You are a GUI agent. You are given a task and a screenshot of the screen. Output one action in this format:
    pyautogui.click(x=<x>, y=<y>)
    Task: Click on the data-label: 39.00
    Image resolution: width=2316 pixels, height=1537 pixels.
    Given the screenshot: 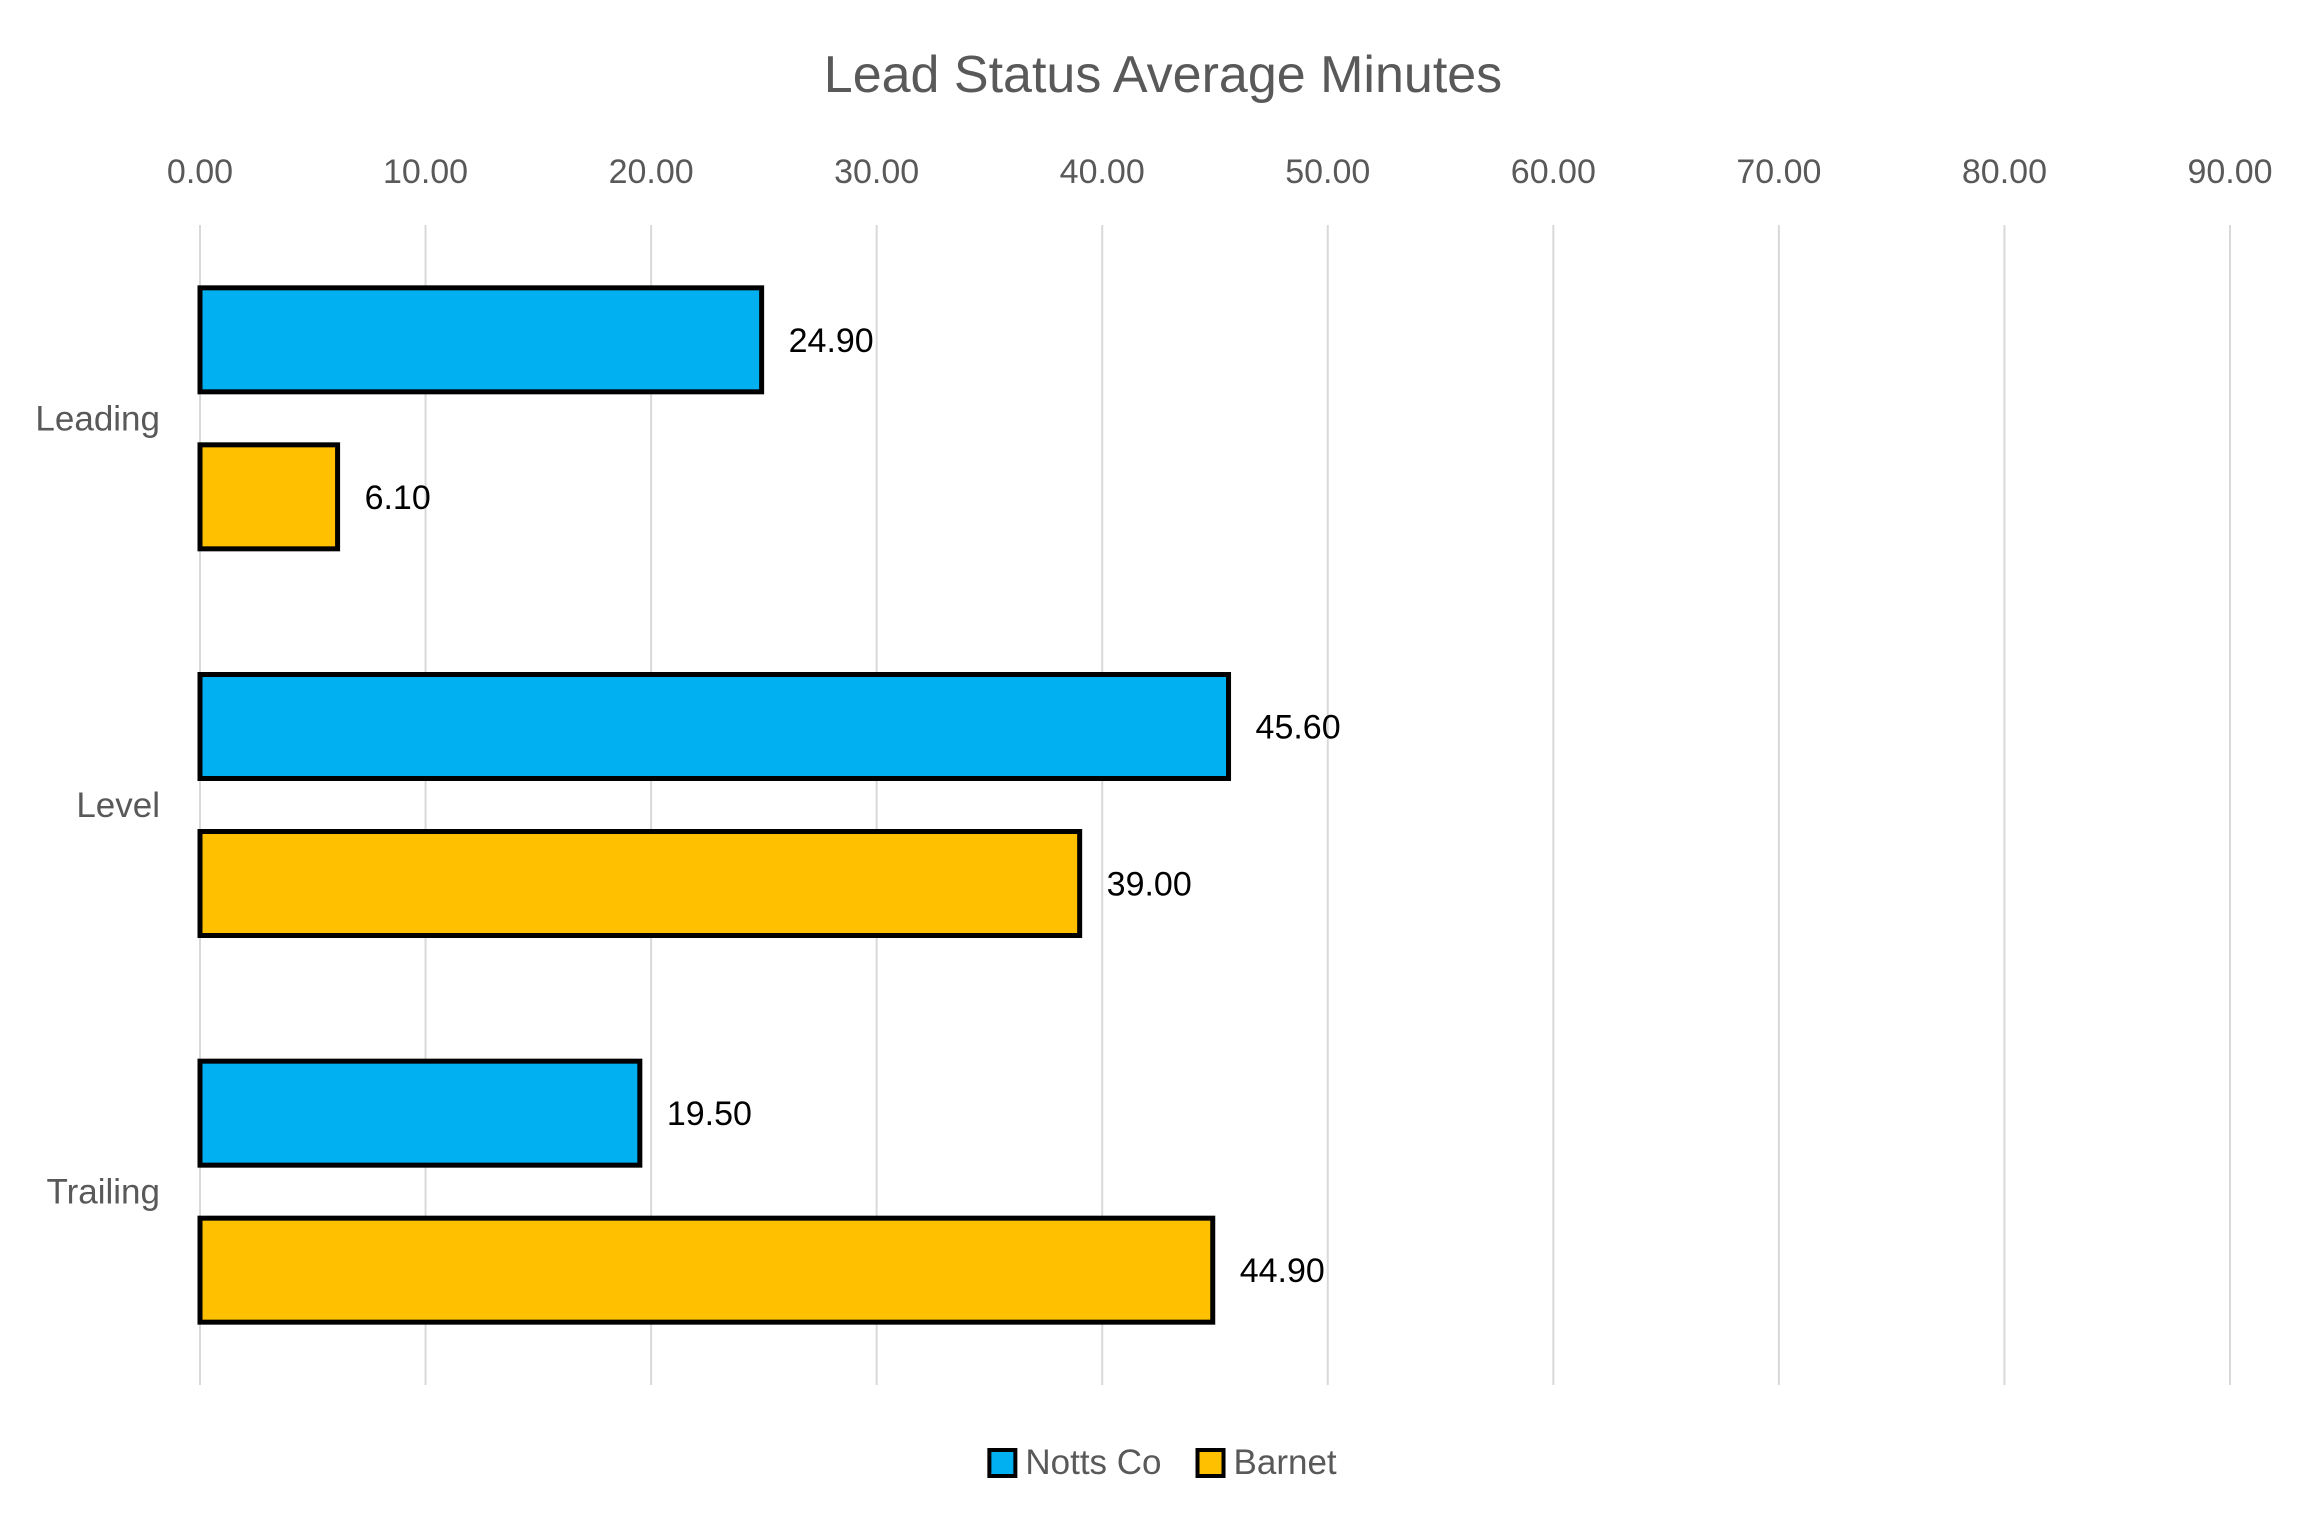 What is the action you would take?
    pyautogui.click(x=1149, y=885)
    